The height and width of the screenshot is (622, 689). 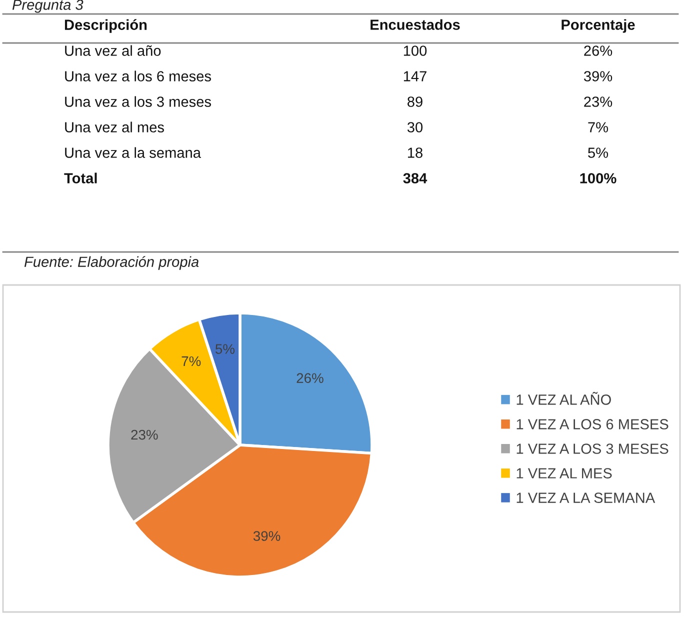 I want to click on legend-label: 1 VEZ AL AÑO, so click(x=563, y=398).